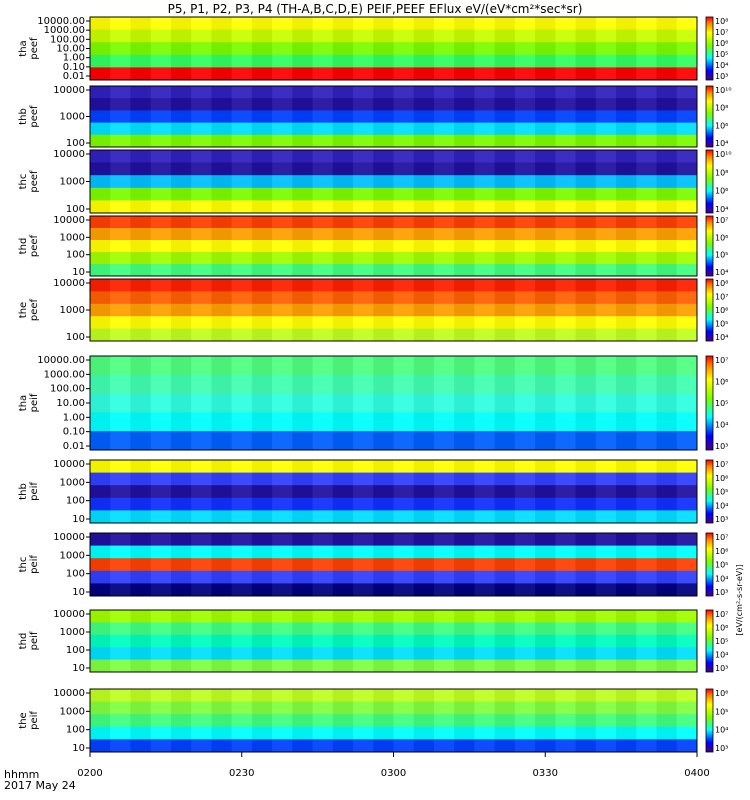  What do you see at coordinates (721, 172) in the screenshot?
I see `colorbar-tick-label: 10⁸` at bounding box center [721, 172].